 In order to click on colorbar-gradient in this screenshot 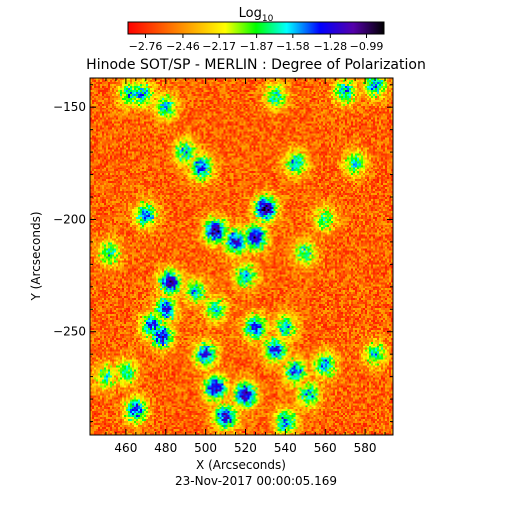, I will do `click(256, 28)`.